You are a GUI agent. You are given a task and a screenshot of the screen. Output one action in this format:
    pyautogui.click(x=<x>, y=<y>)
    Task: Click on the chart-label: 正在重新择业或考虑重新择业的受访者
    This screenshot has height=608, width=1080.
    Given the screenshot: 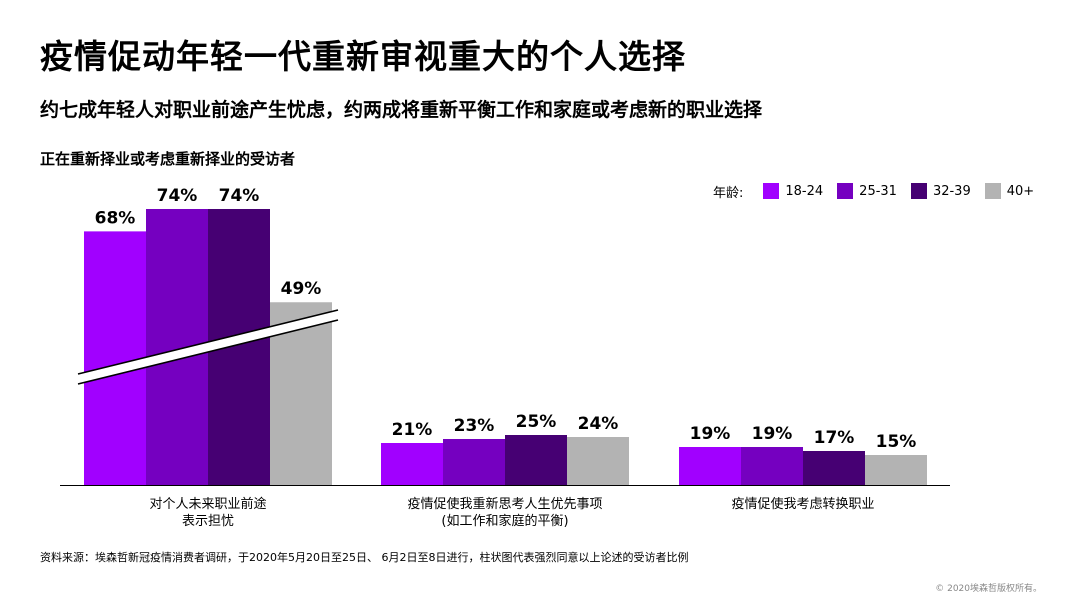 What is the action you would take?
    pyautogui.click(x=168, y=159)
    